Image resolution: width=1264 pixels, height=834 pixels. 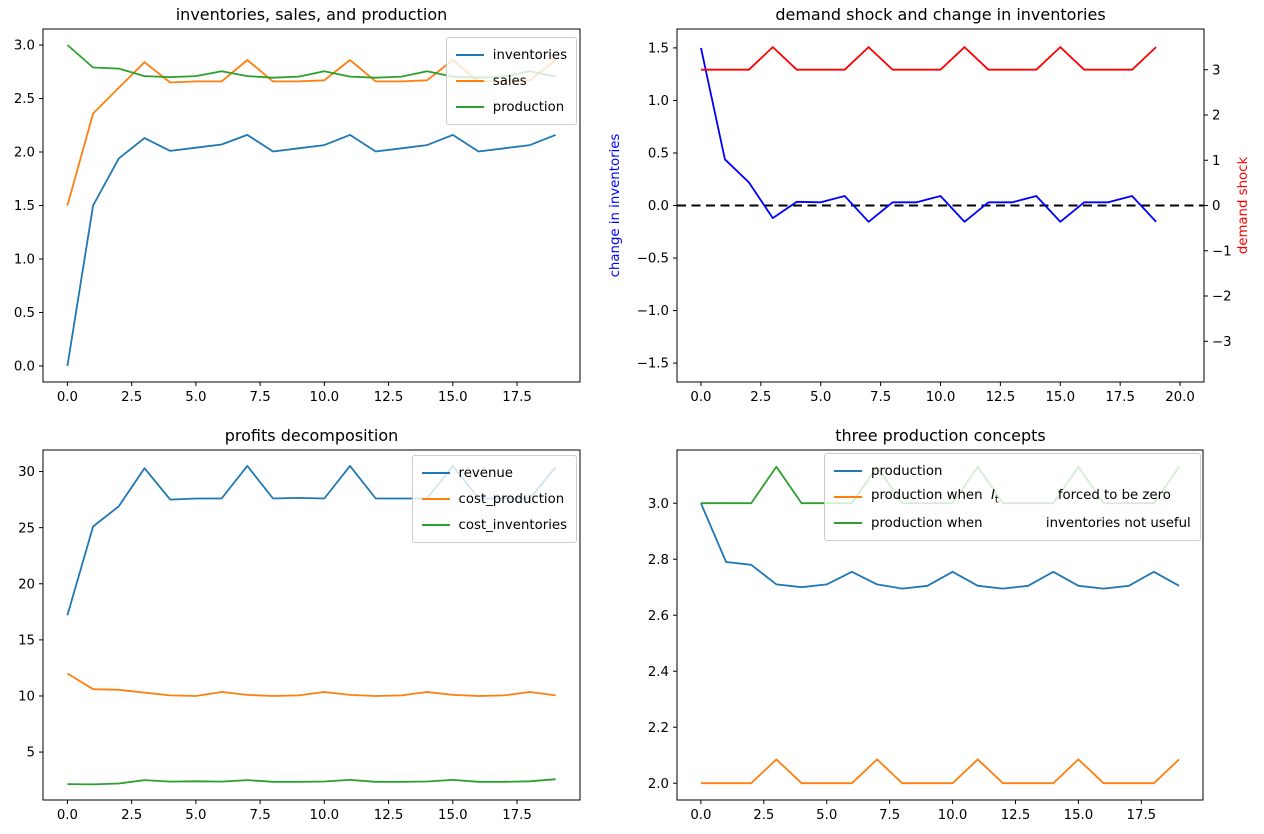 I want to click on series-line-production-when-i-t-forced-to-be-zero, so click(x=940, y=771).